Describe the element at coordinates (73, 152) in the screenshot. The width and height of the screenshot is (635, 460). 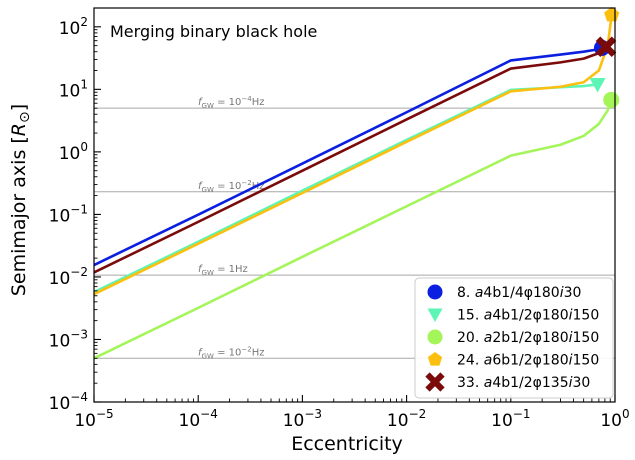
I see `y-tick-label: 10⁰` at that location.